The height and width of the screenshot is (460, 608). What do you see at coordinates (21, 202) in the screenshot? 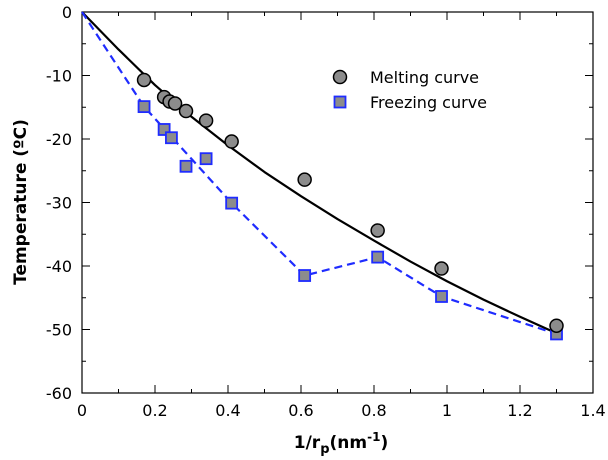
I see `y-axis-title: Temperature (ºC)` at bounding box center [21, 202].